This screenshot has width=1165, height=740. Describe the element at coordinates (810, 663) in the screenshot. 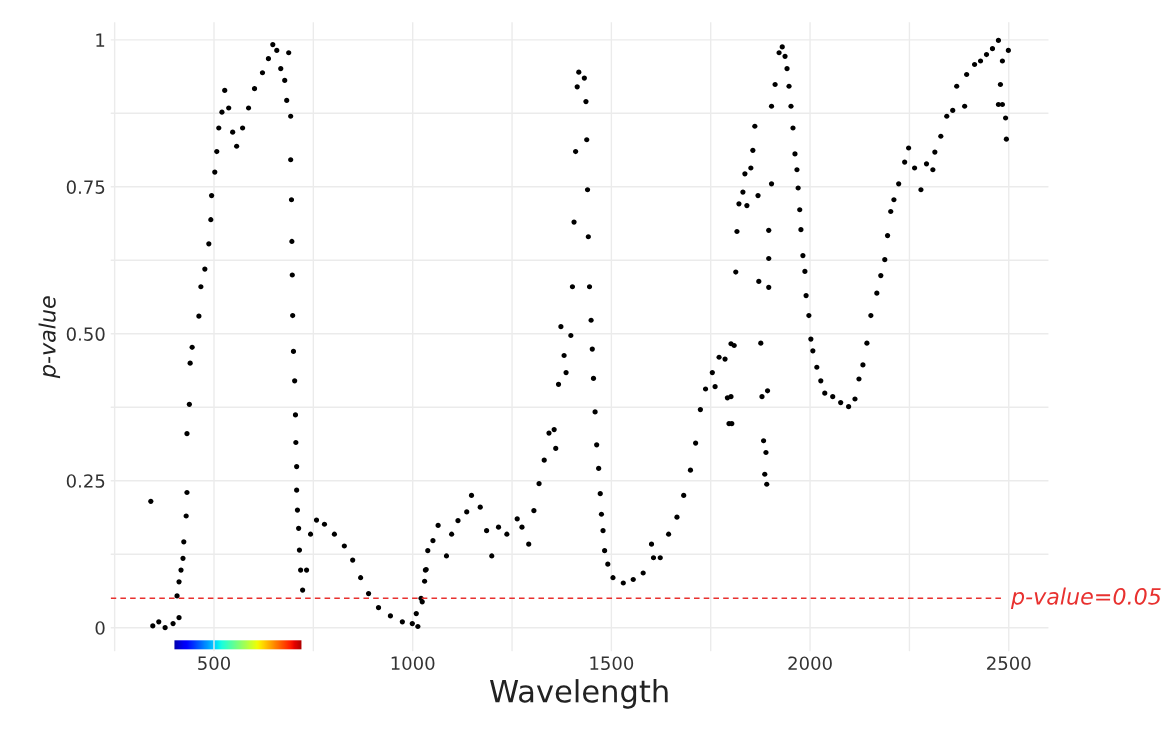

I see `x-tick-label: 2000` at that location.